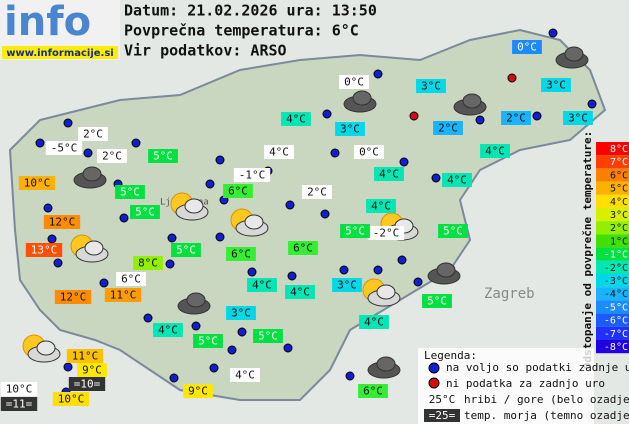 Image resolution: width=629 pixels, height=424 pixels. I want to click on station-label: 0°C, so click(527, 47).